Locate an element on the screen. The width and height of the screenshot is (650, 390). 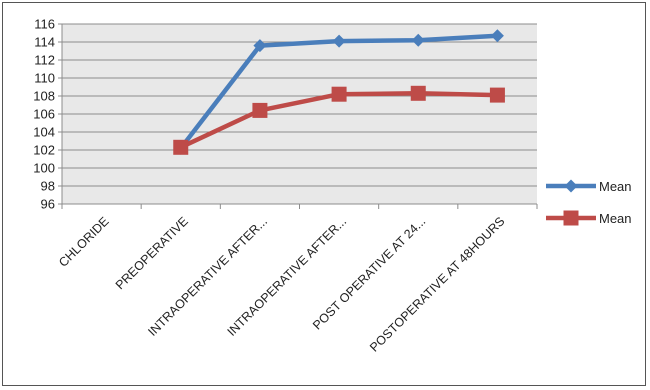
y-tick-label: 110 is located at coordinates (44, 78).